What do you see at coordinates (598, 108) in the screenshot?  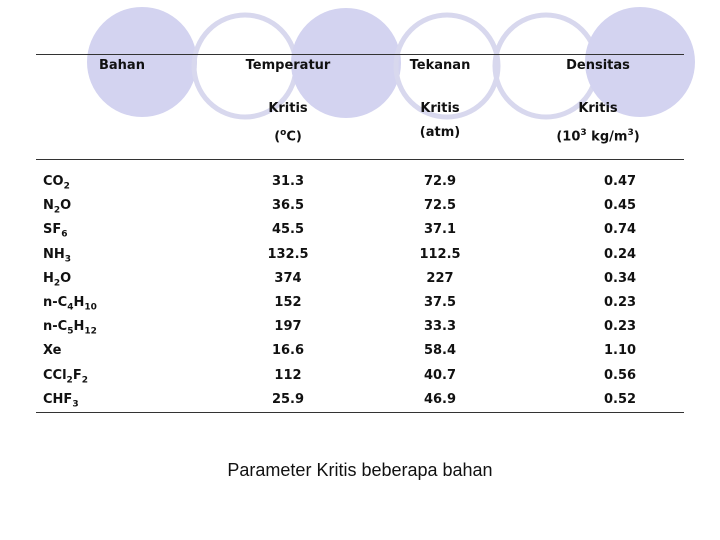 I see `header-density-kritis: Kritis` at bounding box center [598, 108].